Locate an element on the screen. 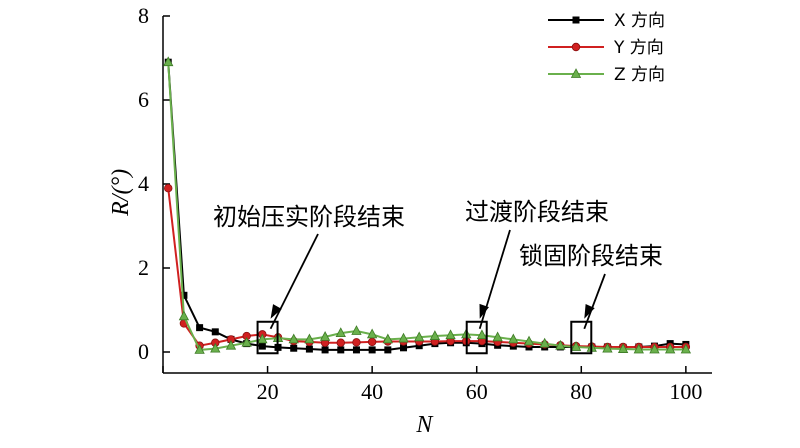 This screenshot has width=800, height=448. x-tick-label: 80 is located at coordinates (581, 391).